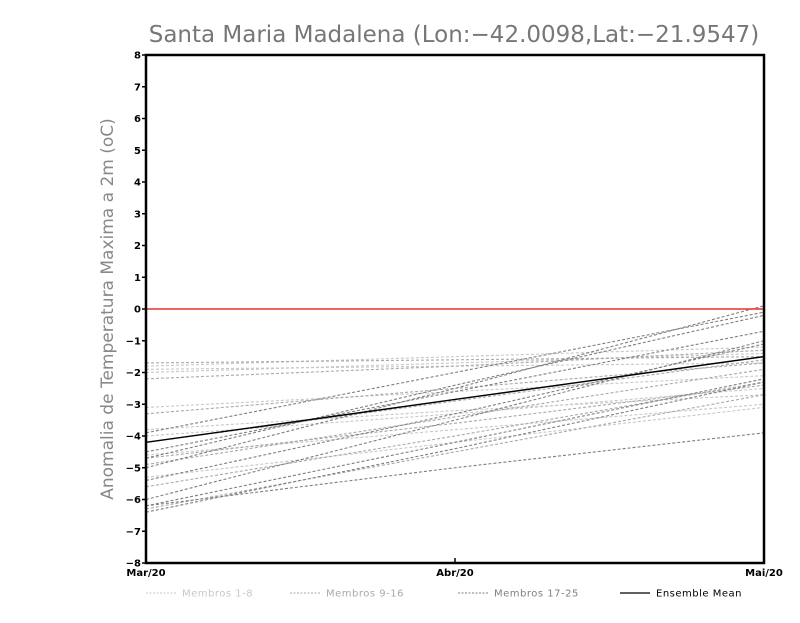 This screenshot has width=800, height=623. What do you see at coordinates (133, 564) in the screenshot?
I see `y-tick-label: −8` at bounding box center [133, 564].